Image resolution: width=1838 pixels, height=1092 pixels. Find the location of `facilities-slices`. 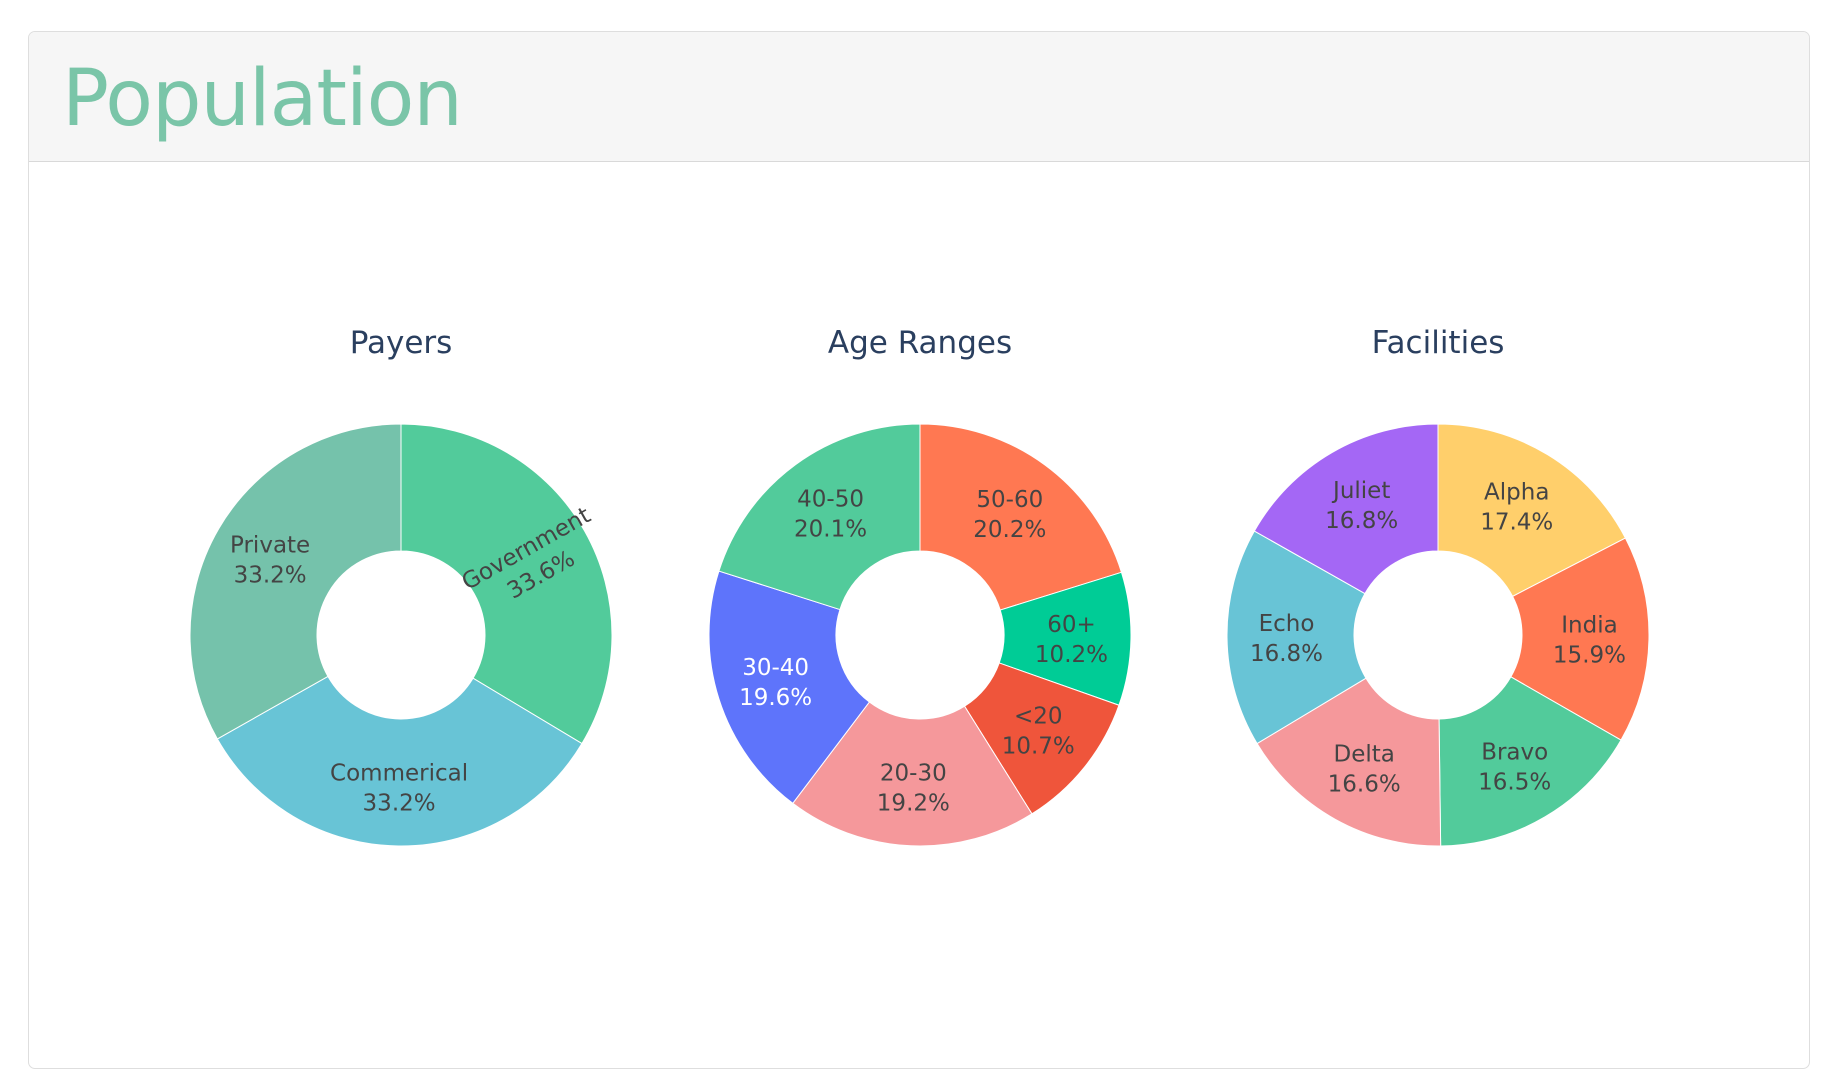

facilities-slices is located at coordinates (1438, 635).